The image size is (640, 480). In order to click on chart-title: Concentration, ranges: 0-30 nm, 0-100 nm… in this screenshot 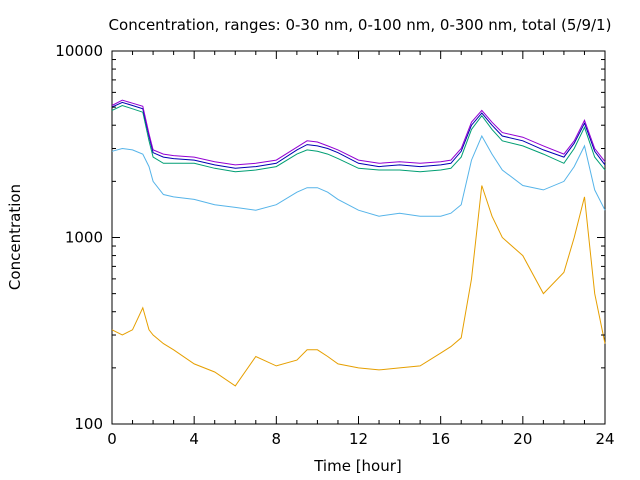, I will do `click(360, 25)`.